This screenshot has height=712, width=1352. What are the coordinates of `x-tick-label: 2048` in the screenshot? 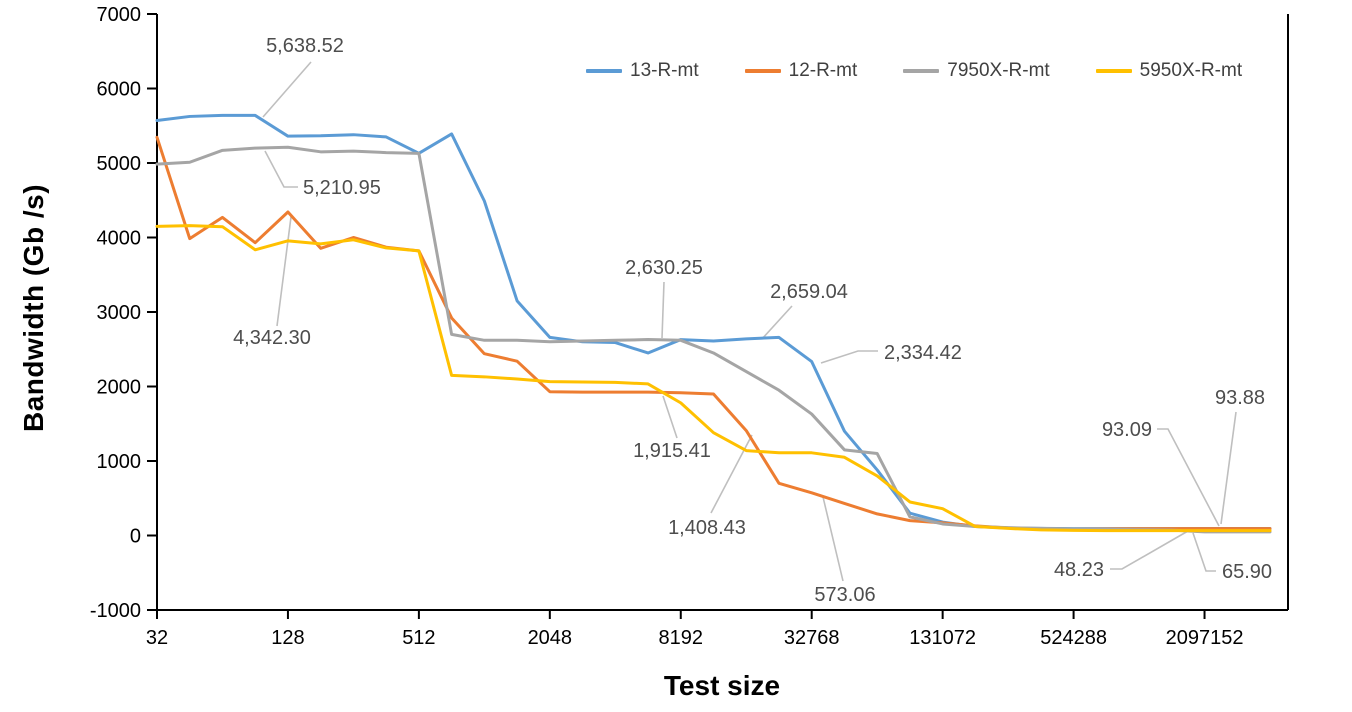 It's located at (550, 638).